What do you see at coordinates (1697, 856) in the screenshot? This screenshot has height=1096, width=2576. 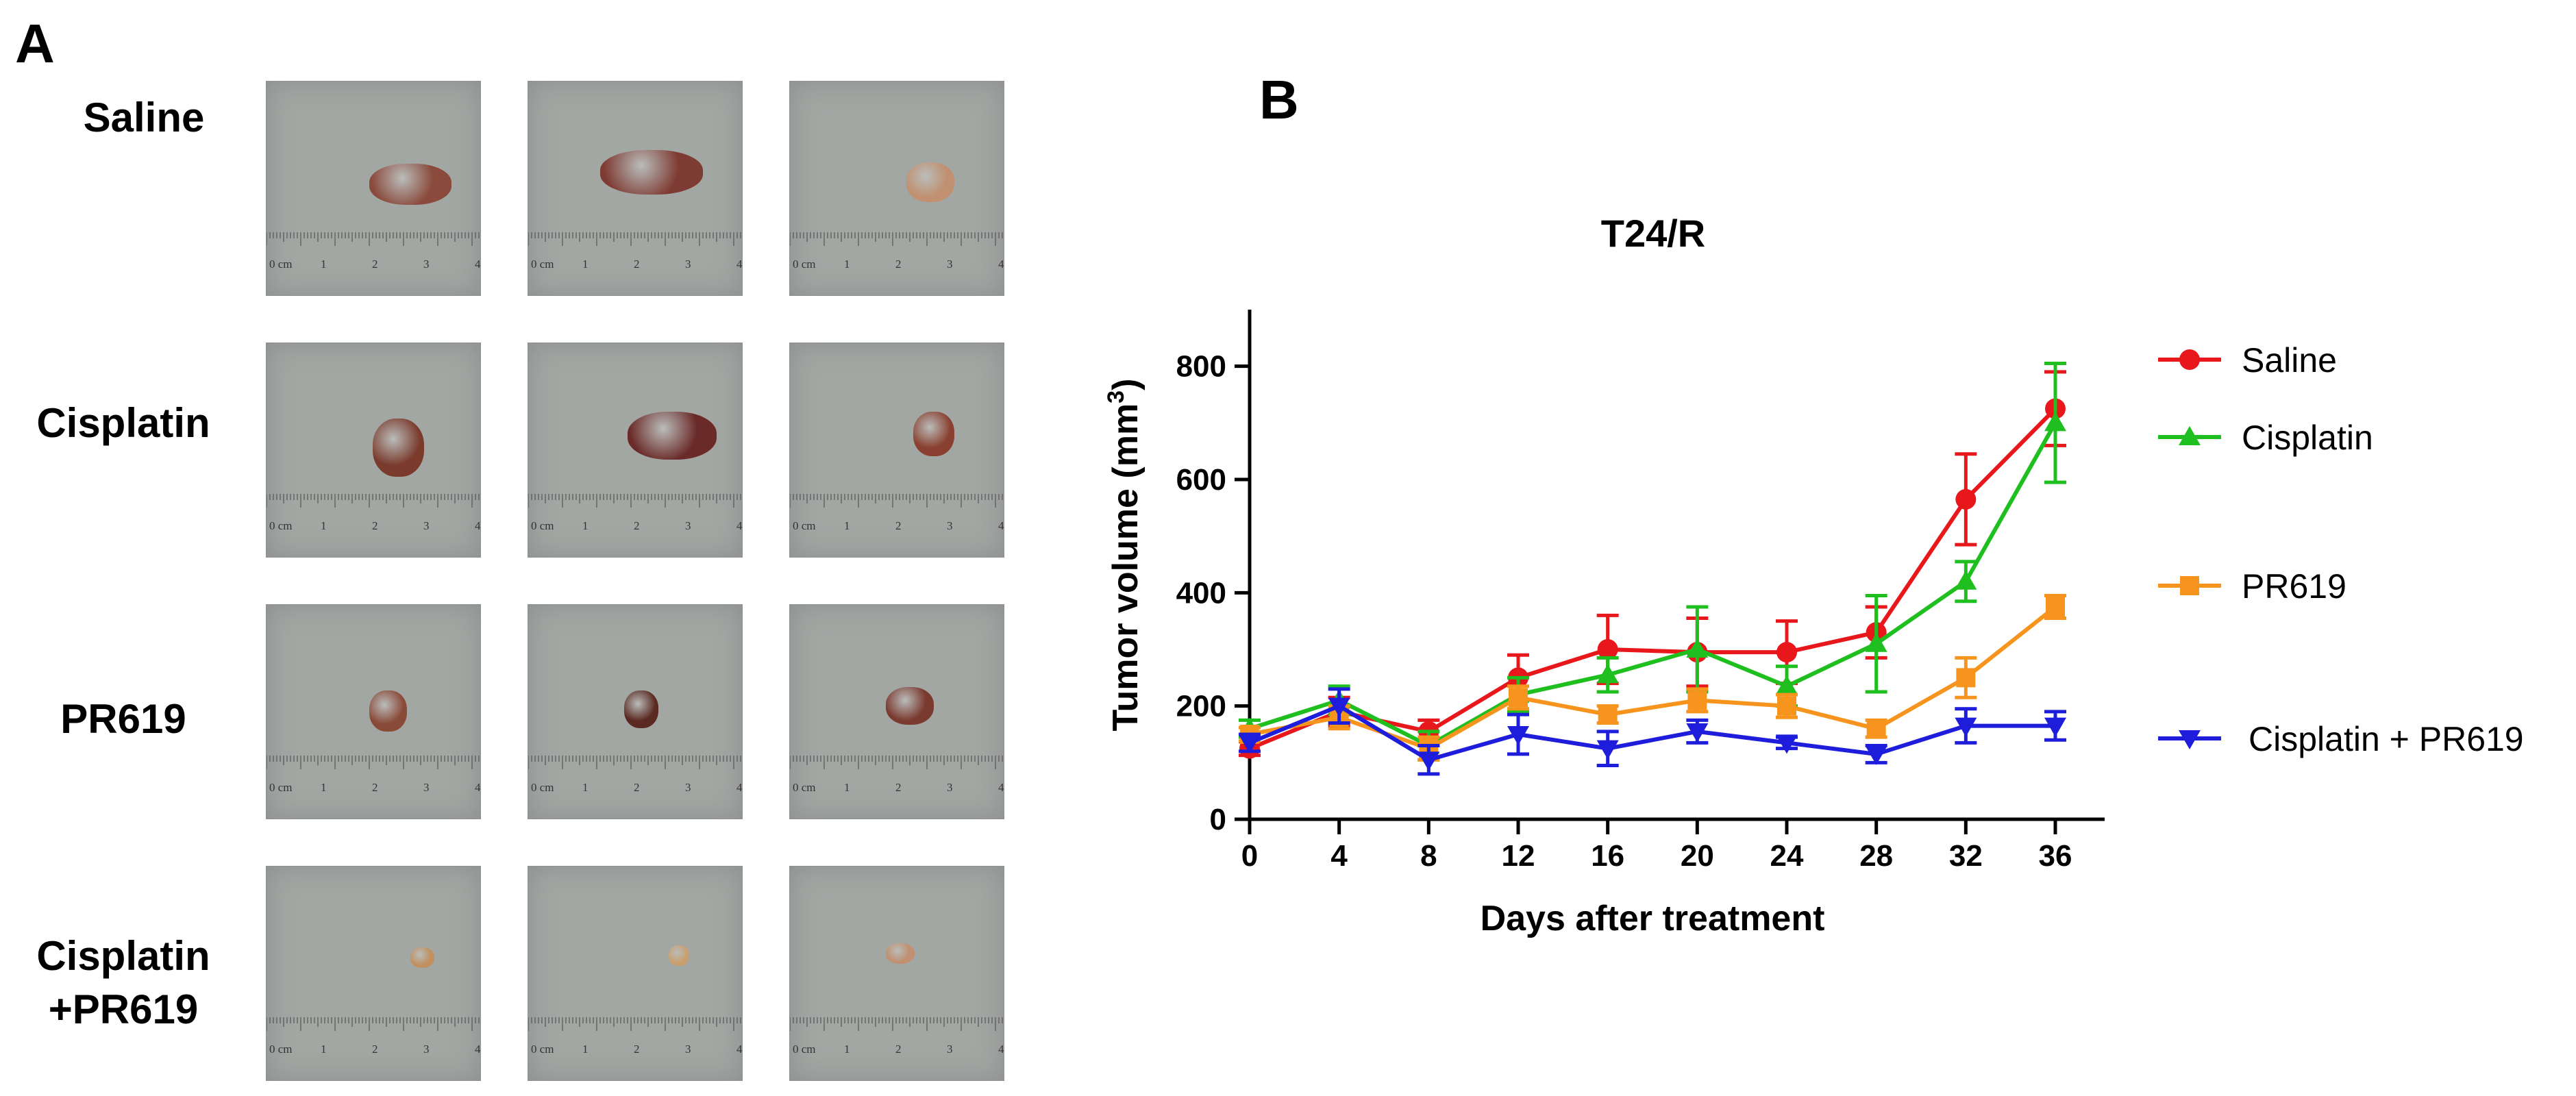 I see `x-tick-label: 20` at bounding box center [1697, 856].